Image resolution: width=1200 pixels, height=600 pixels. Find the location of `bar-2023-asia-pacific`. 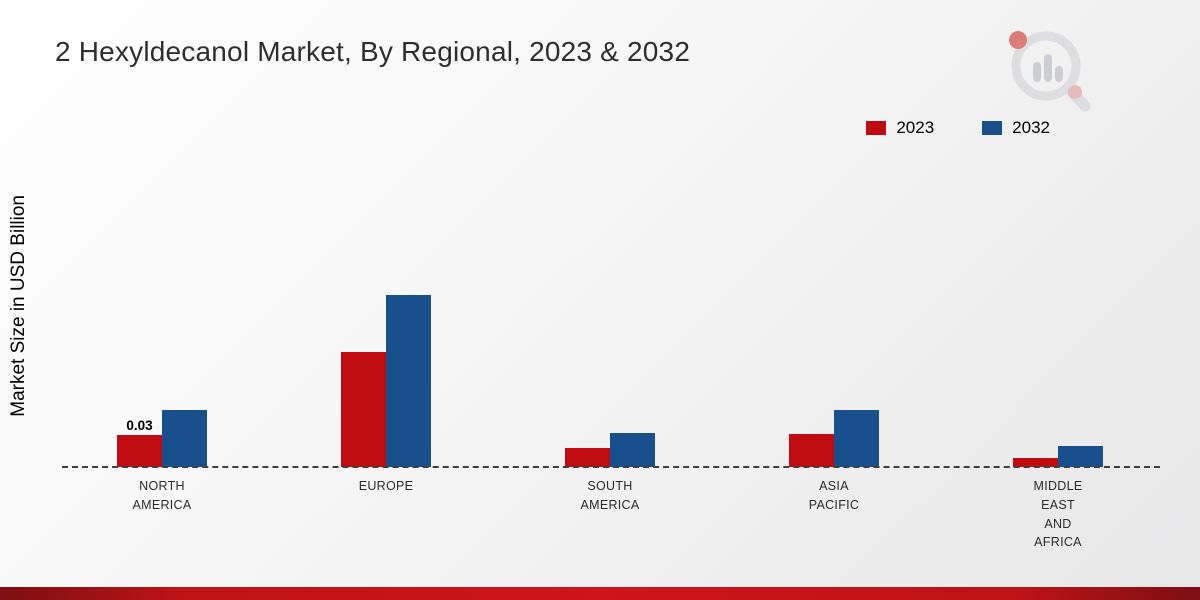

bar-2023-asia-pacific is located at coordinates (811, 450).